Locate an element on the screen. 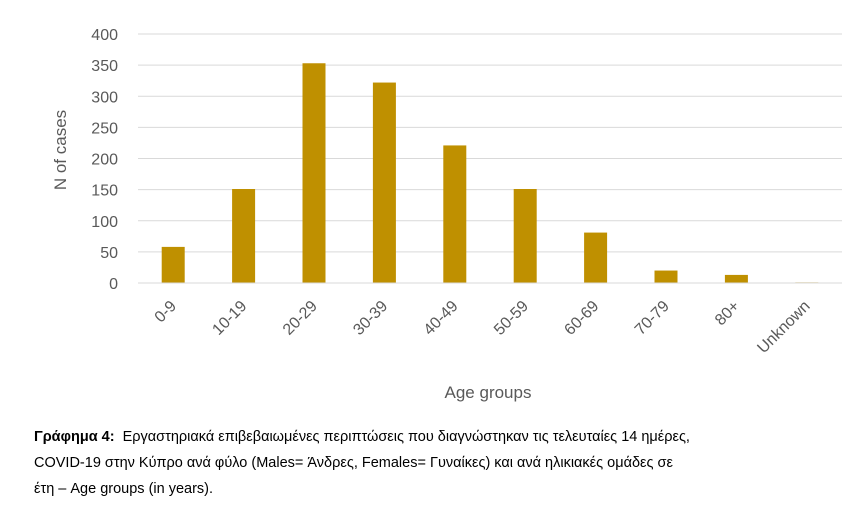 This screenshot has height=516, width=858. y-axis-title: N of cases is located at coordinates (60, 150).